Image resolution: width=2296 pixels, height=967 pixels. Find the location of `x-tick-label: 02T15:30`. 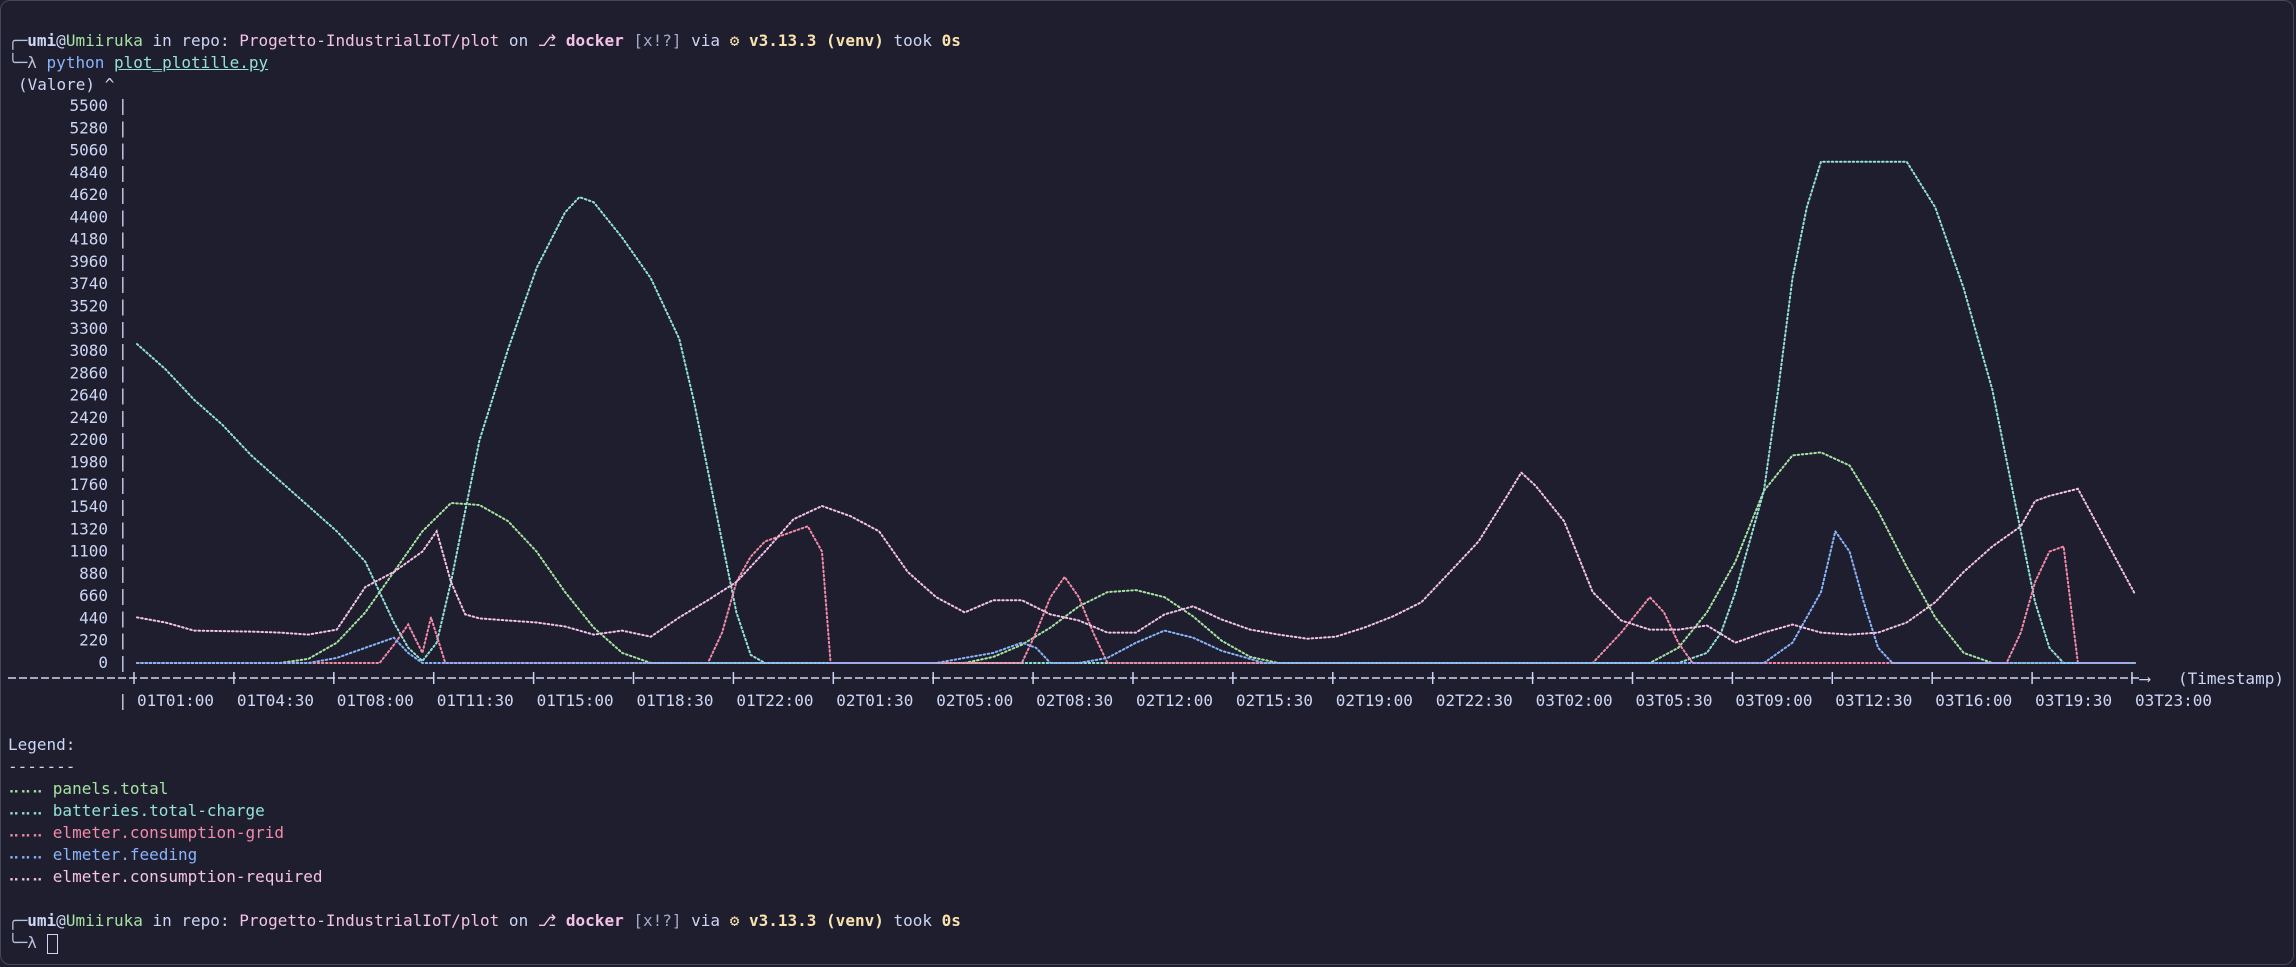

x-tick-label: 02T15:30 is located at coordinates (1274, 700).